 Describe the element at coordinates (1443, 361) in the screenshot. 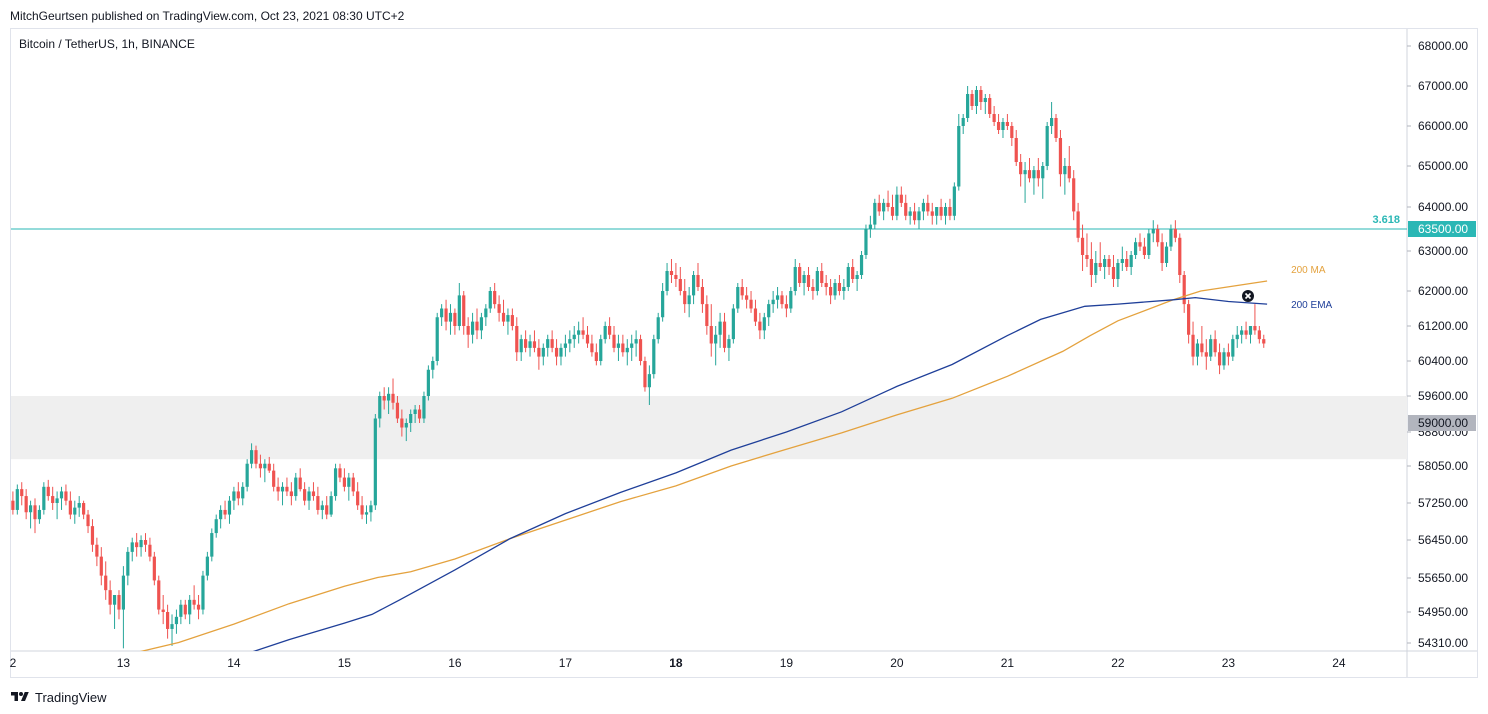

I see `y-tick-label: 60400.00` at that location.